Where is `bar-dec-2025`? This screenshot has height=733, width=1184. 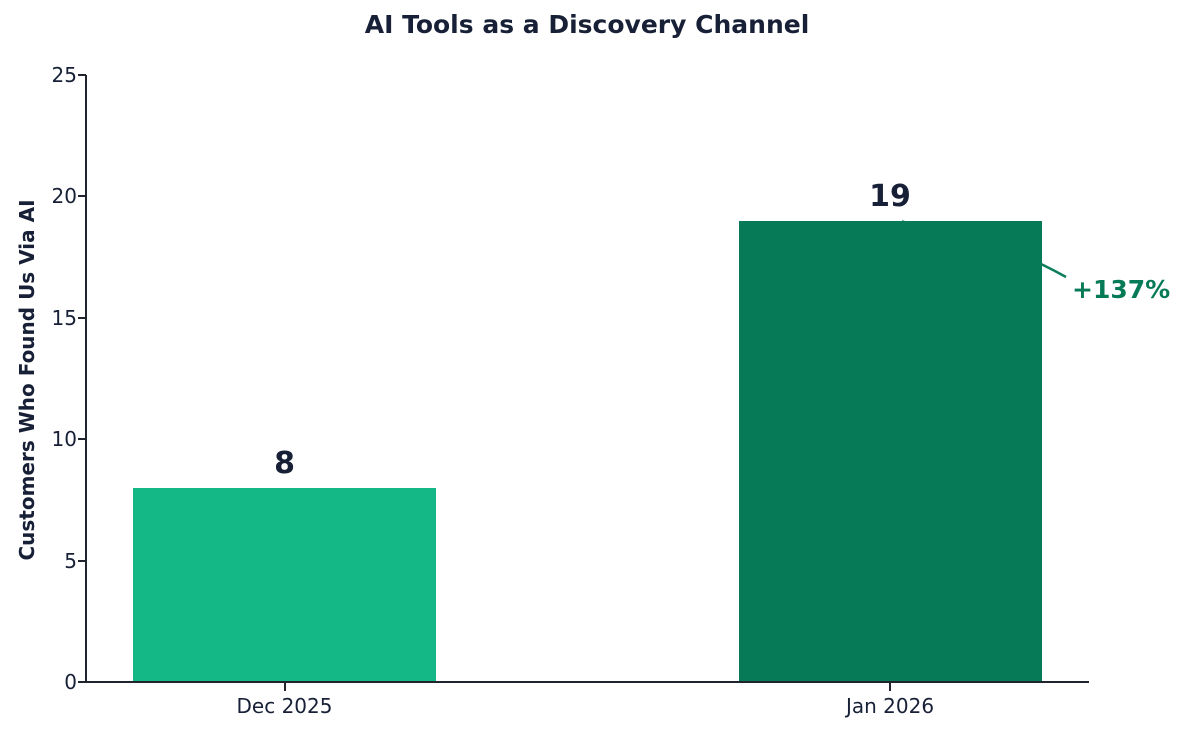 bar-dec-2025 is located at coordinates (284, 584).